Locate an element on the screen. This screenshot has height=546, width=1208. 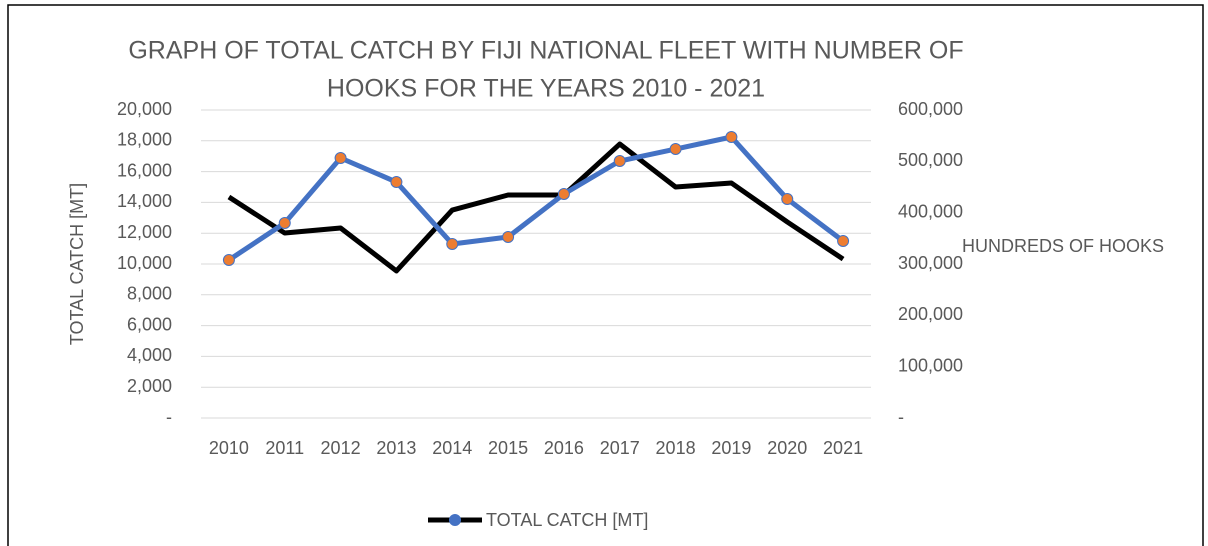
y-tick-label: 2,000 is located at coordinates (149, 386).